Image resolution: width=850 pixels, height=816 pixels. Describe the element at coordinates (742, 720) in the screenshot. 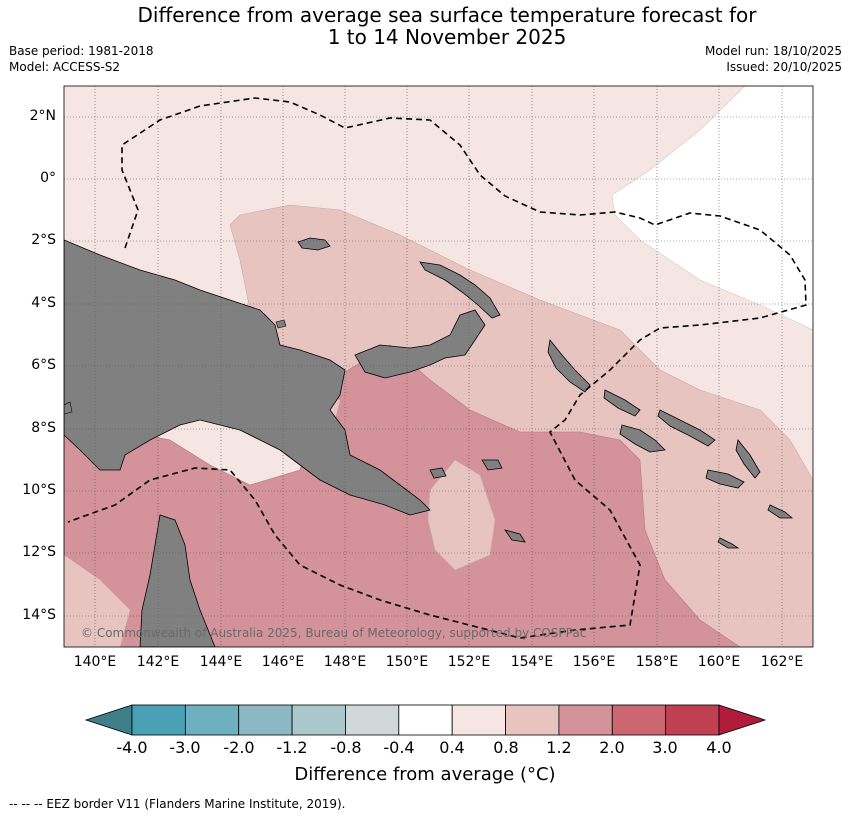

I see `colorbar-extend-high` at that location.